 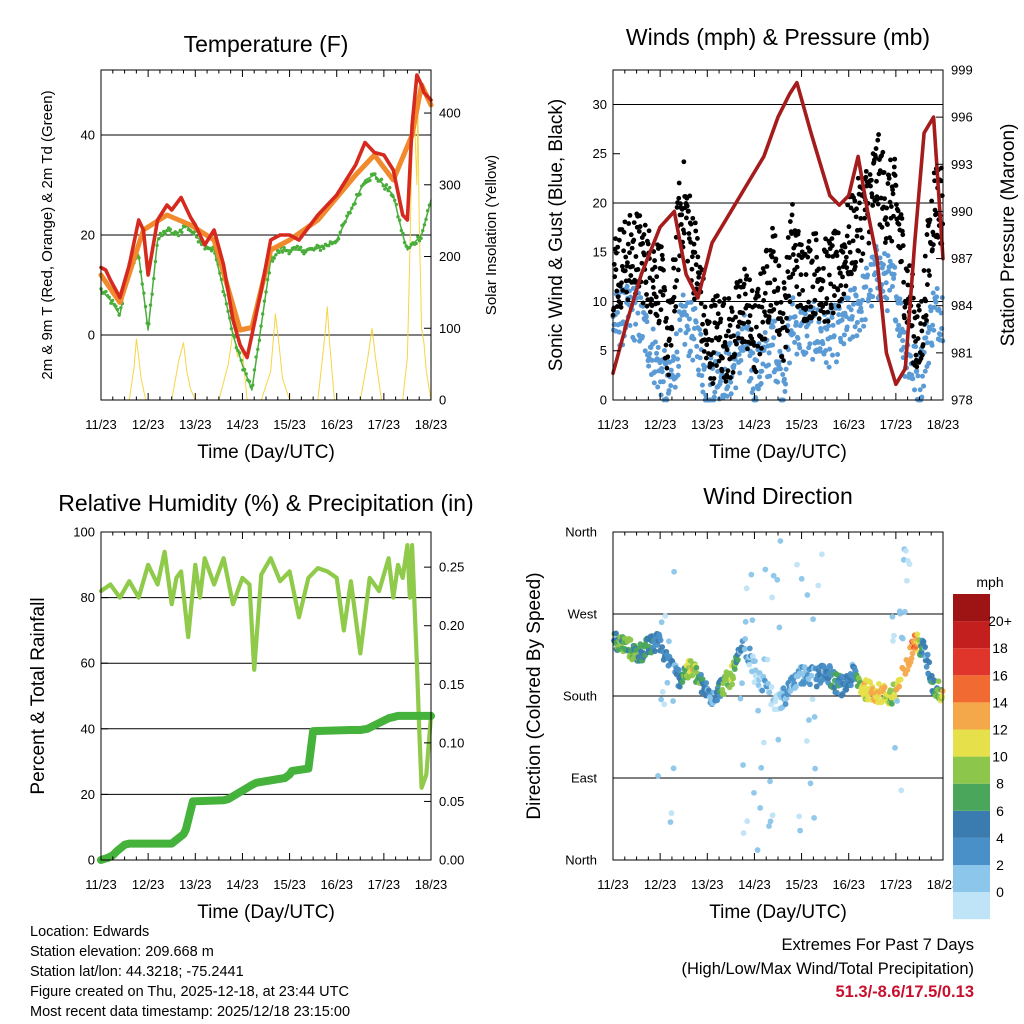 What do you see at coordinates (1000, 892) in the screenshot?
I see `colorbar-label: 0` at bounding box center [1000, 892].